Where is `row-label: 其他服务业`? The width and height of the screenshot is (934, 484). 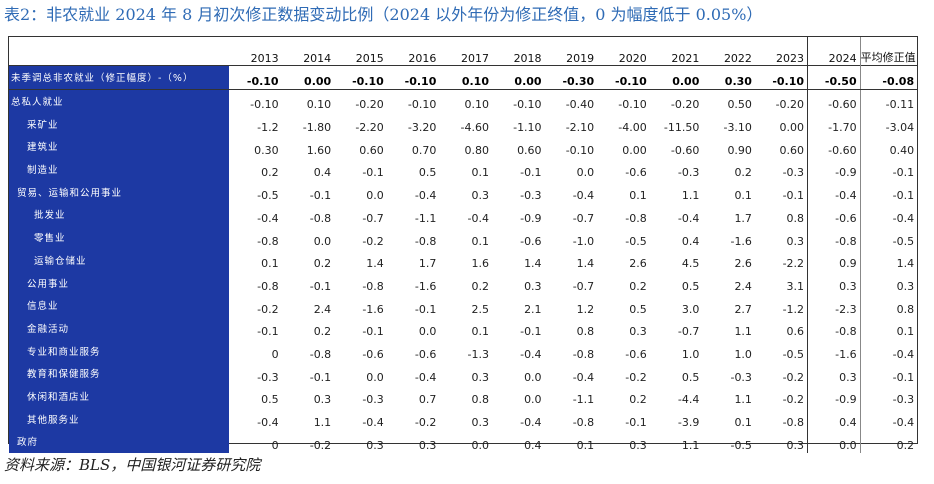
row-label: 其他服务业 is located at coordinates (119, 418).